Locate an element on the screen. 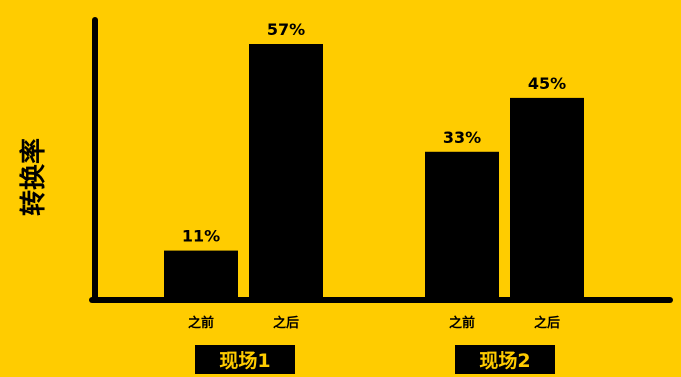 This screenshot has height=377, width=681. tick-label-1-2: 之后 is located at coordinates (286, 323).